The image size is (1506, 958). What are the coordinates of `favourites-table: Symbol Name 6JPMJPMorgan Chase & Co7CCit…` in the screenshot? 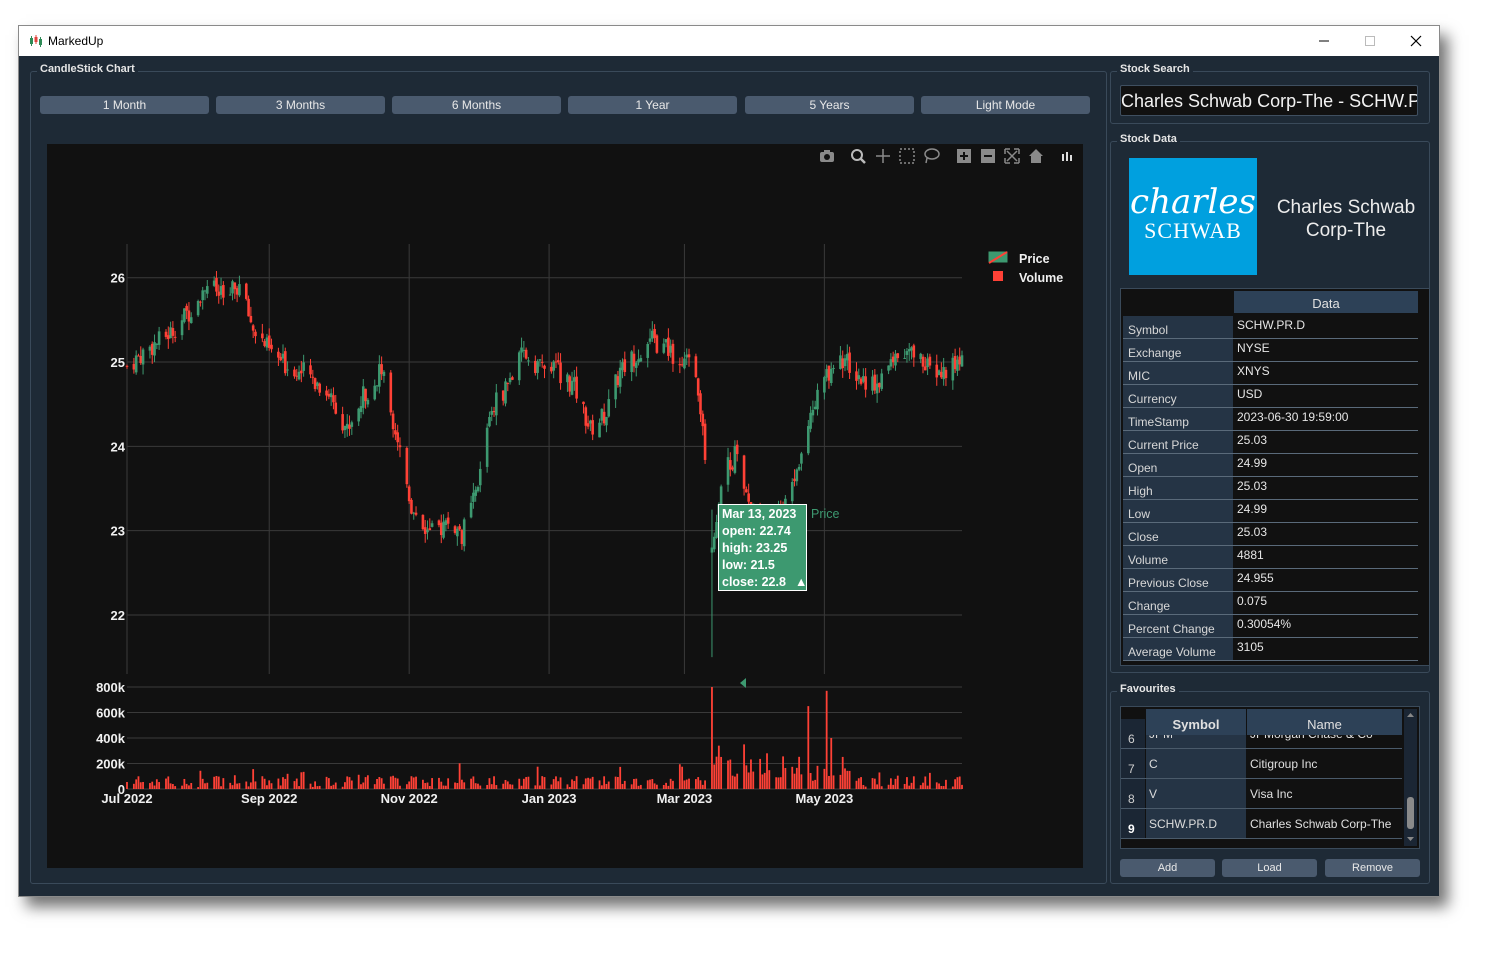 It's located at (1270, 777).